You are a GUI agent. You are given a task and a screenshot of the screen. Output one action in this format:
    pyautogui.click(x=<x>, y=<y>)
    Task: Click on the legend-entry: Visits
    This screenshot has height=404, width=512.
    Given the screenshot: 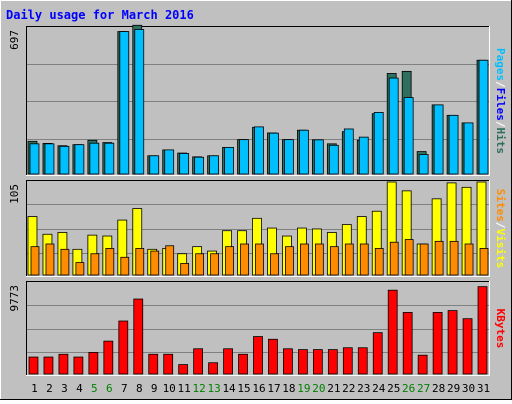 What is the action you would take?
    pyautogui.click(x=500, y=249)
    